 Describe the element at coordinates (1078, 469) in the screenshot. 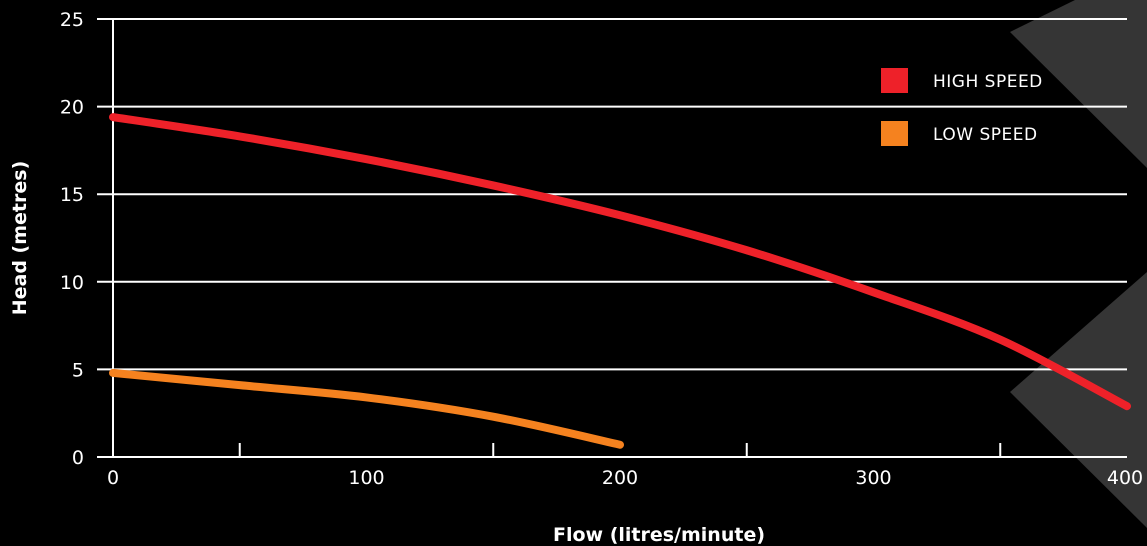

I see `background-chevron-bottom` at that location.